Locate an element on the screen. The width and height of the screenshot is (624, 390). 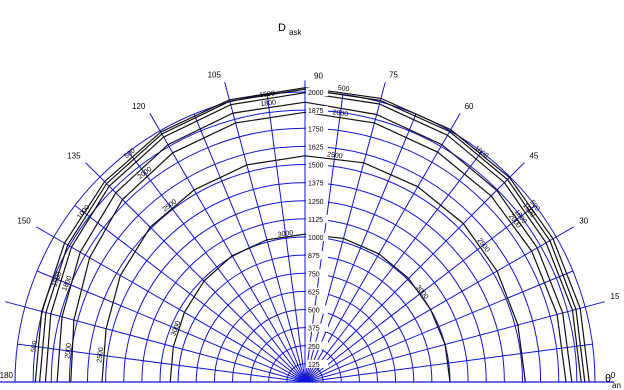
contour-label-1800: 1800 is located at coordinates (268, 103).